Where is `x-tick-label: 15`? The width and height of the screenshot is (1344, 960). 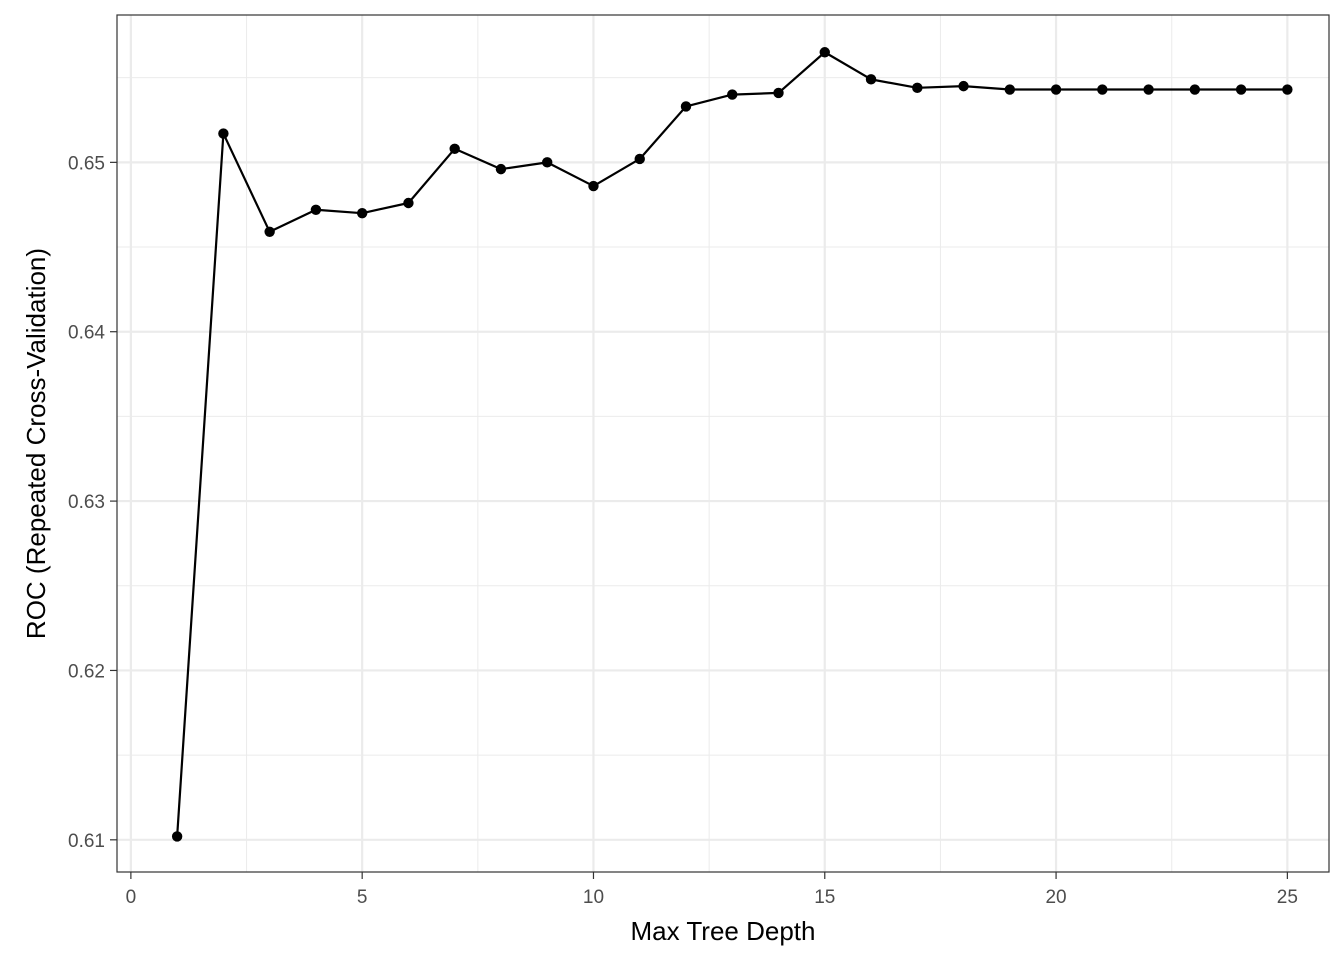 x-tick-label: 15 is located at coordinates (824, 897).